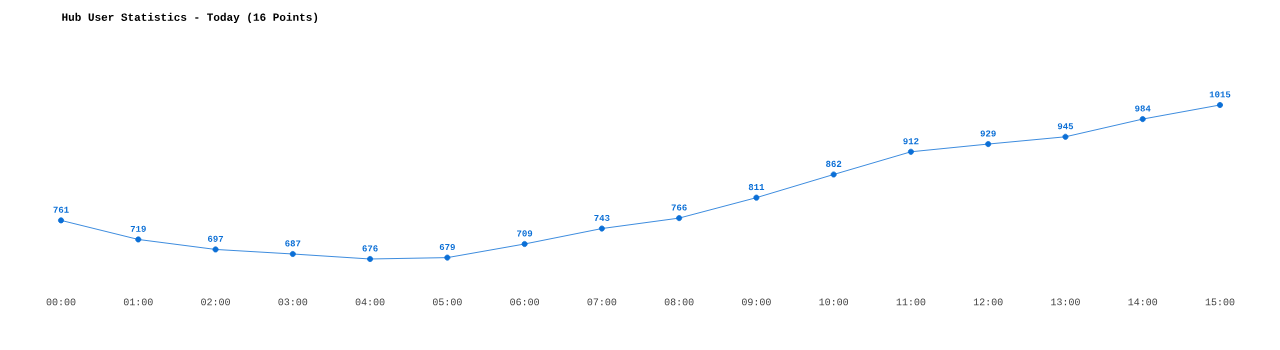 Image resolution: width=1280 pixels, height=350 pixels. Describe the element at coordinates (602, 218) in the screenshot. I see `data-label: 743` at that location.